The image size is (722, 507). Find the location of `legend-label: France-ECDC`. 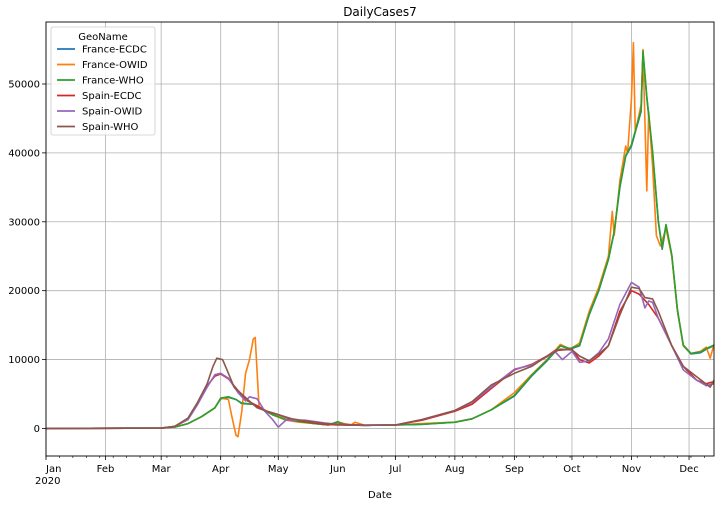

legend-label: France-ECDC is located at coordinates (114, 50).